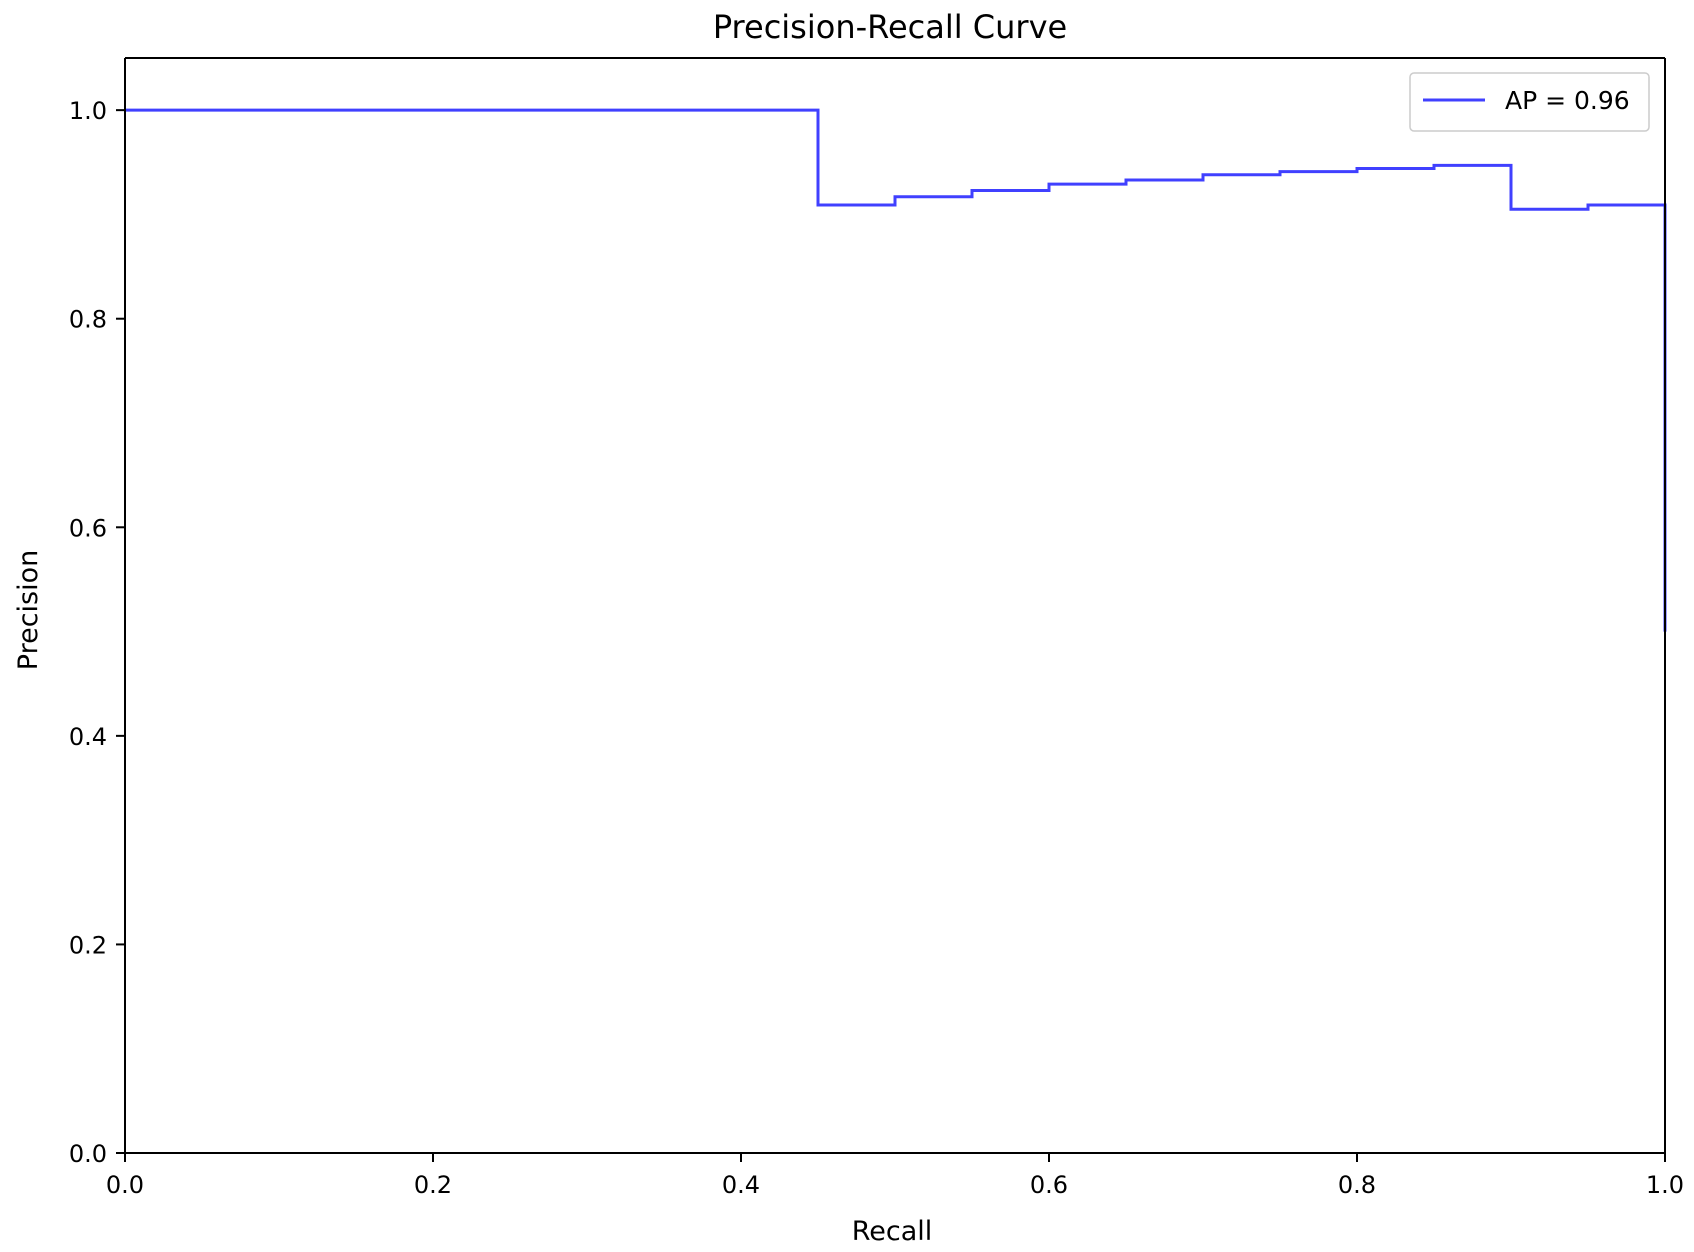  Describe the element at coordinates (97, 632) in the screenshot. I see `y-ticks: 0.0 0.2 0.4 0.6 0.8 1.0` at that location.